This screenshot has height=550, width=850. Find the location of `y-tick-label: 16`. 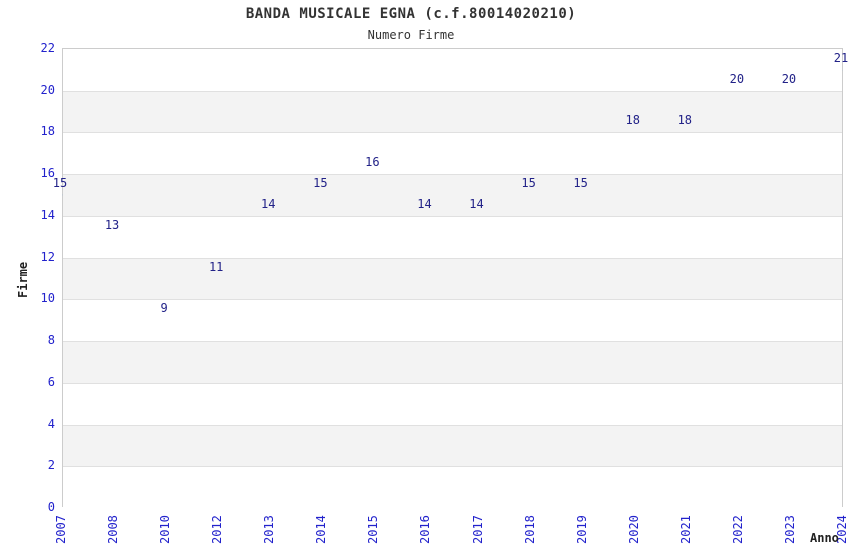

y-tick-label: 16 is located at coordinates (47, 173).